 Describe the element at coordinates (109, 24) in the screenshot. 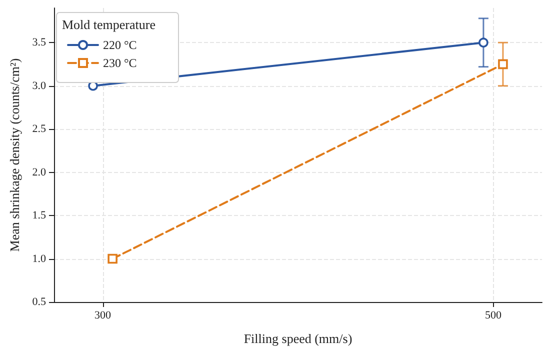

I see `legend-title: Mold temperature` at that location.